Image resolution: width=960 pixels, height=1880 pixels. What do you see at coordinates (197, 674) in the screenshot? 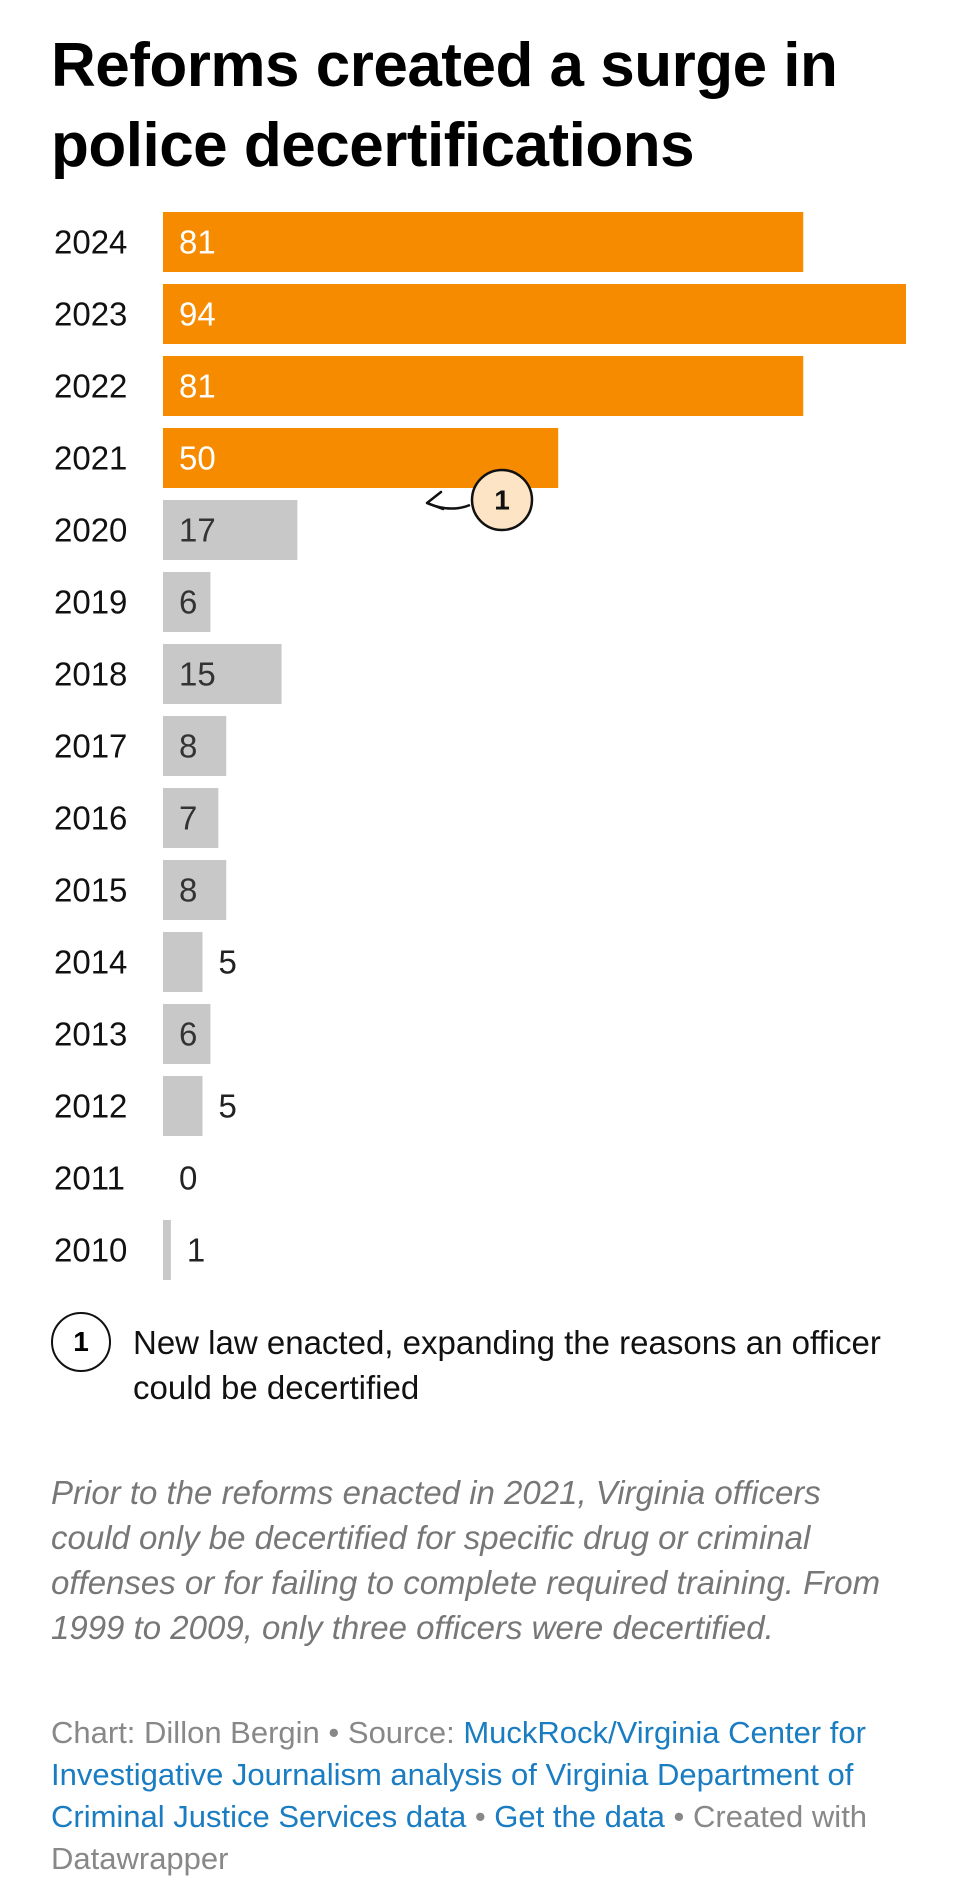
I see `value-label: 15` at bounding box center [197, 674].